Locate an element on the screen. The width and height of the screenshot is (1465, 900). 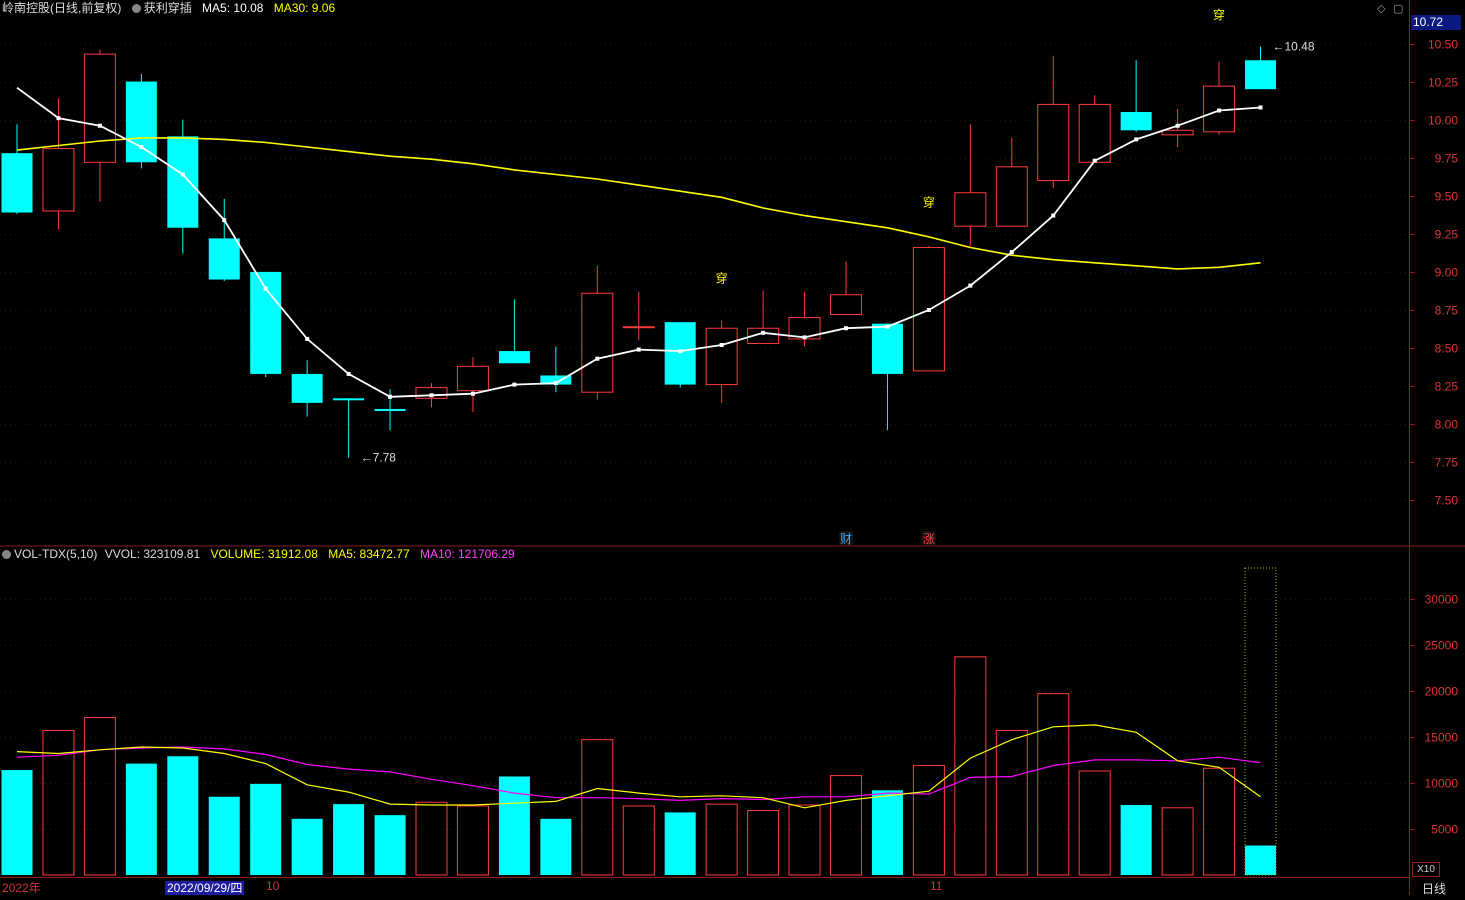
volume-tick-label: 20000 is located at coordinates (1442, 692).